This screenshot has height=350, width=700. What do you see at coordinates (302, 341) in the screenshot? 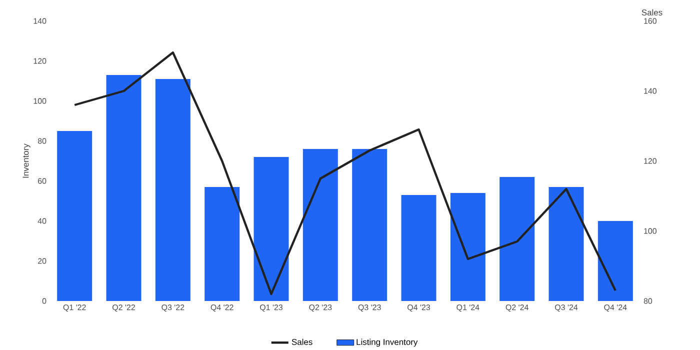
I see `legend-label: Sales` at bounding box center [302, 341].